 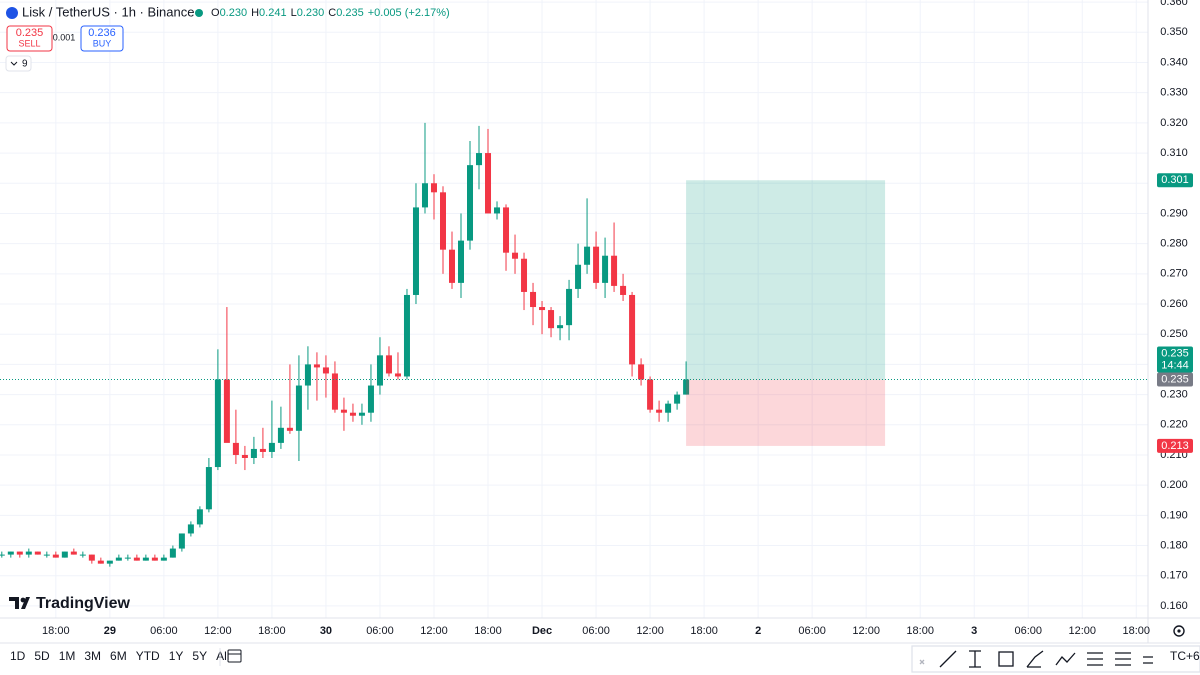 I want to click on range-button: 5Y, so click(x=199, y=656).